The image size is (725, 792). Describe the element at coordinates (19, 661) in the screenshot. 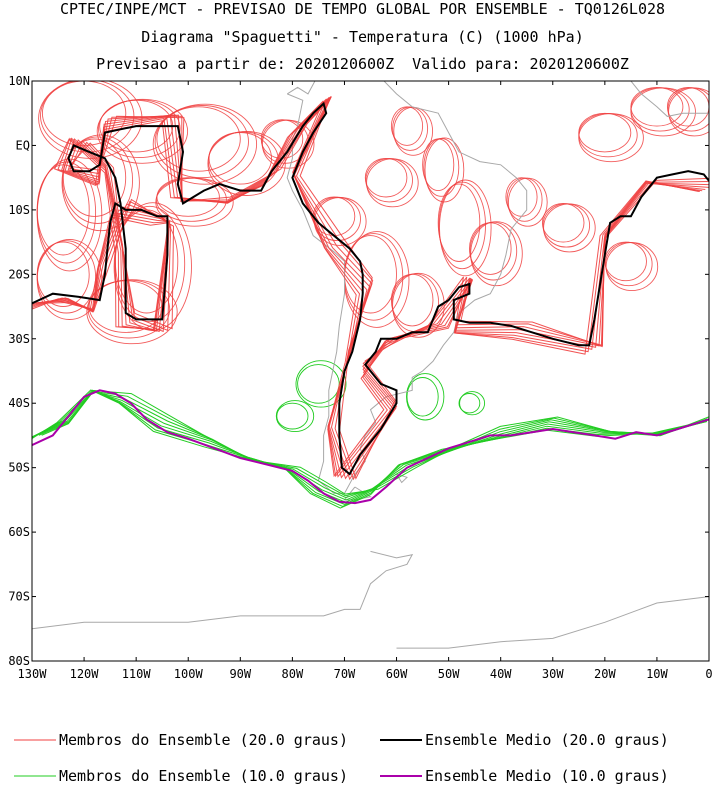

I see `y-tick-label: 80S` at that location.